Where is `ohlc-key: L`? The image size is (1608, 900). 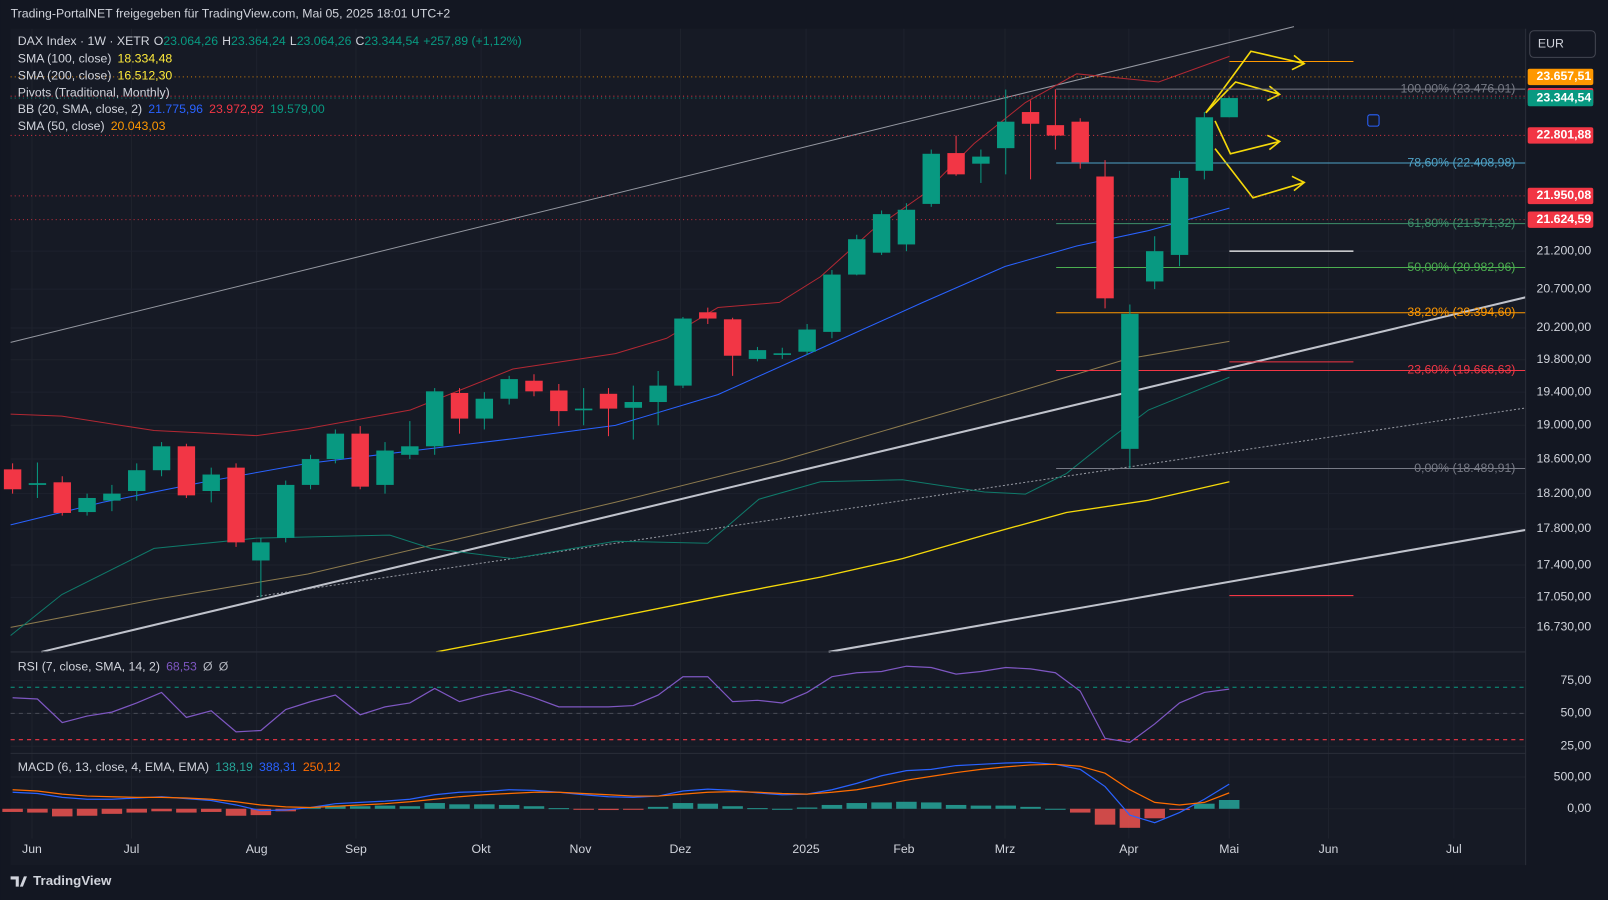 ohlc-key: L is located at coordinates (293, 41).